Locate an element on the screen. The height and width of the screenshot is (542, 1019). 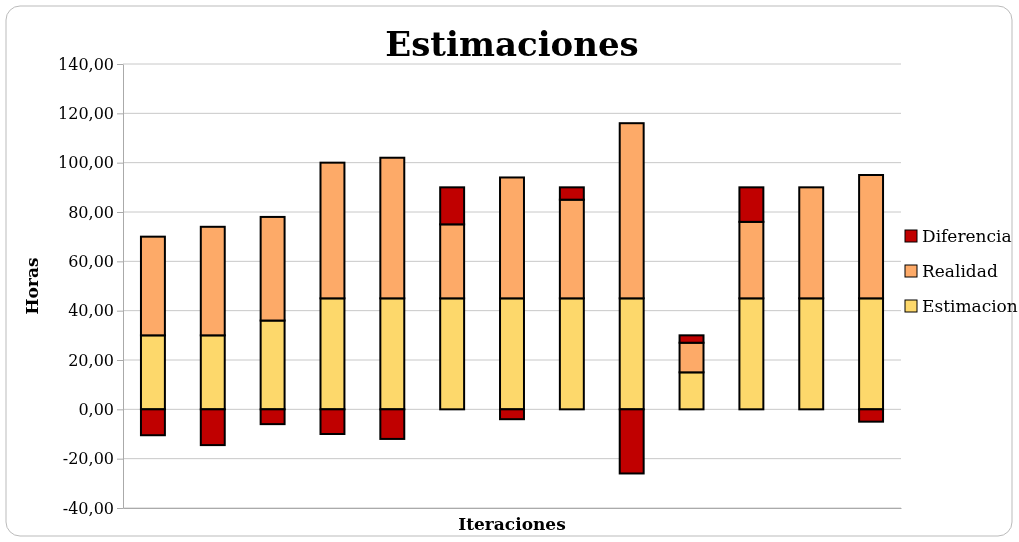
y-tick-label: 40,00 is located at coordinates (91, 311).